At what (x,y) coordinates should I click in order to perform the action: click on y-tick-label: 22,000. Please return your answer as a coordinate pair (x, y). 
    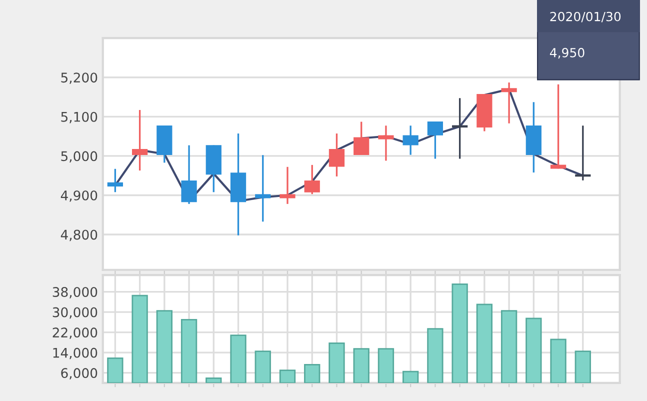
    Looking at the image, I should click on (75, 333).